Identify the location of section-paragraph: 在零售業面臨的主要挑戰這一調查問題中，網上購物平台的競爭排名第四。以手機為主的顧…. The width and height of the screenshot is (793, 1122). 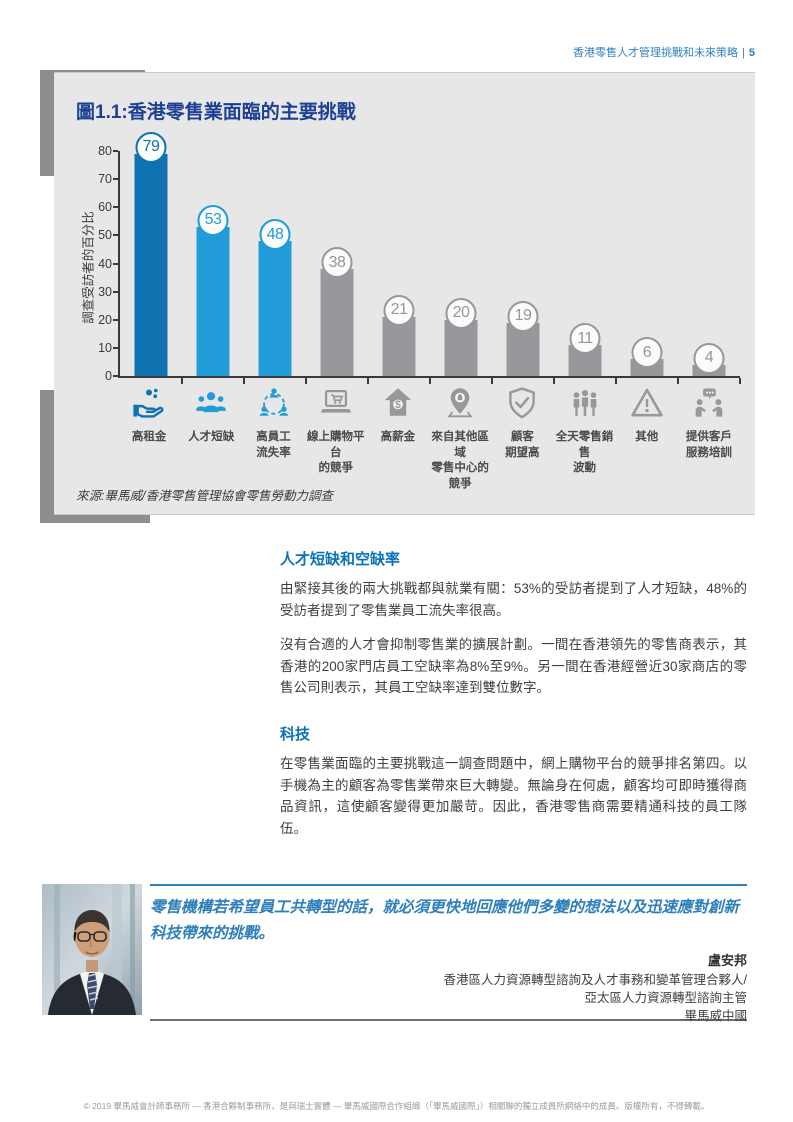
(513, 795).